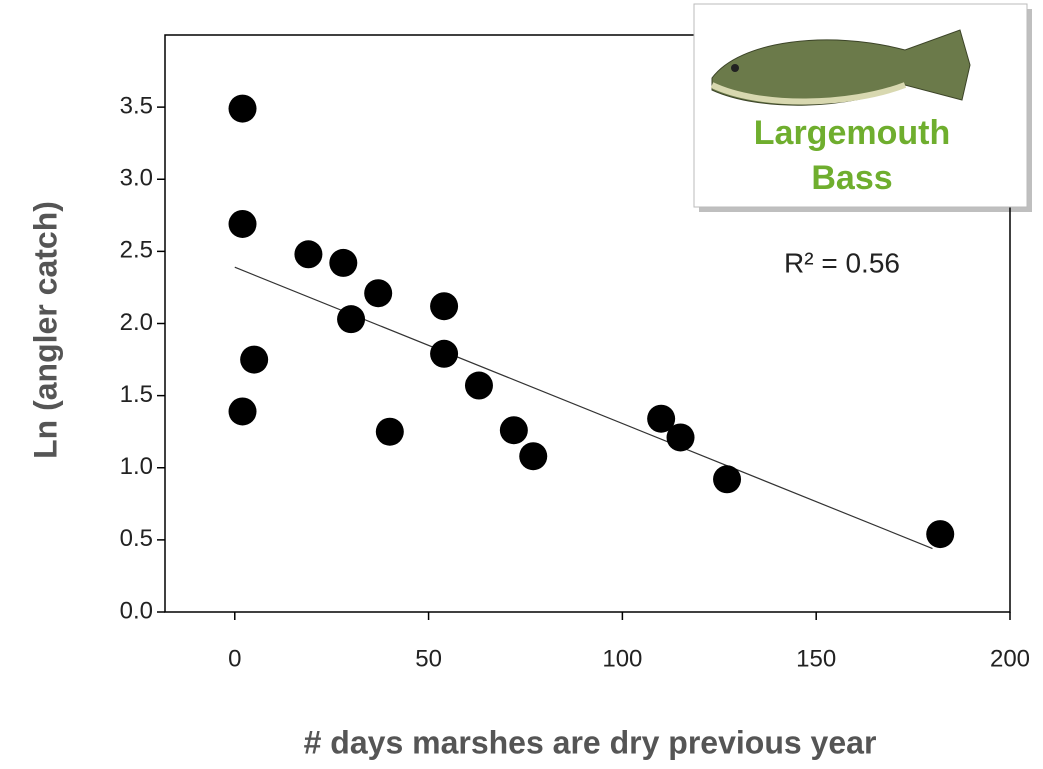  I want to click on x-tick-label: 0, so click(234, 658).